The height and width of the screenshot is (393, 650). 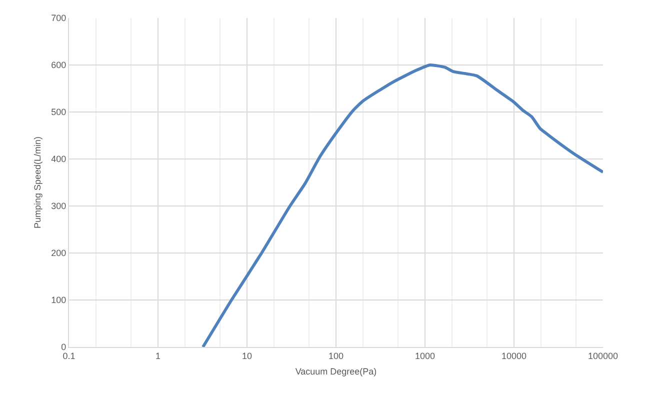 I want to click on x-tick-label: 100000, so click(x=603, y=355).